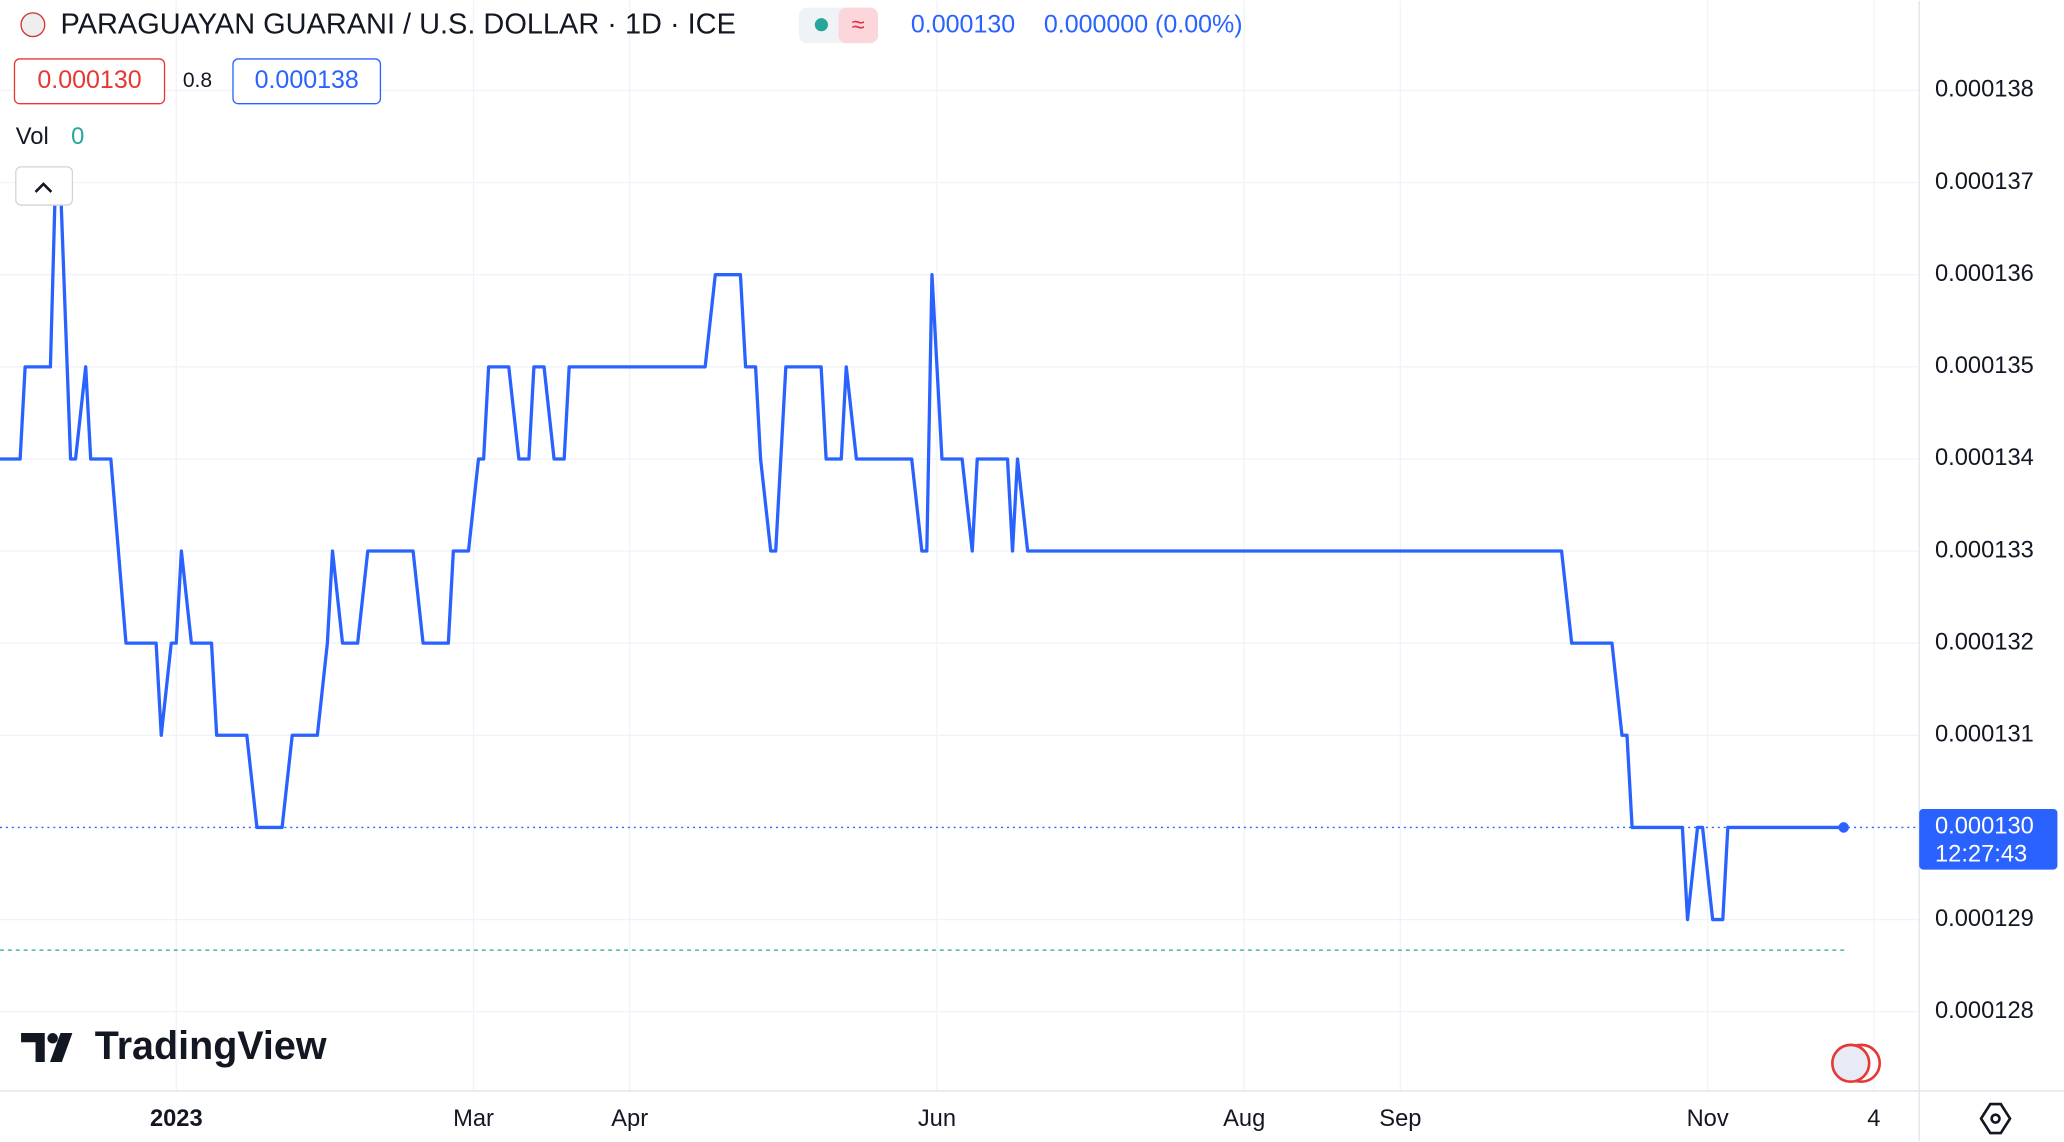 The image size is (2064, 1142). Describe the element at coordinates (1984, 366) in the screenshot. I see `y-tick-label: 0.000135` at that location.